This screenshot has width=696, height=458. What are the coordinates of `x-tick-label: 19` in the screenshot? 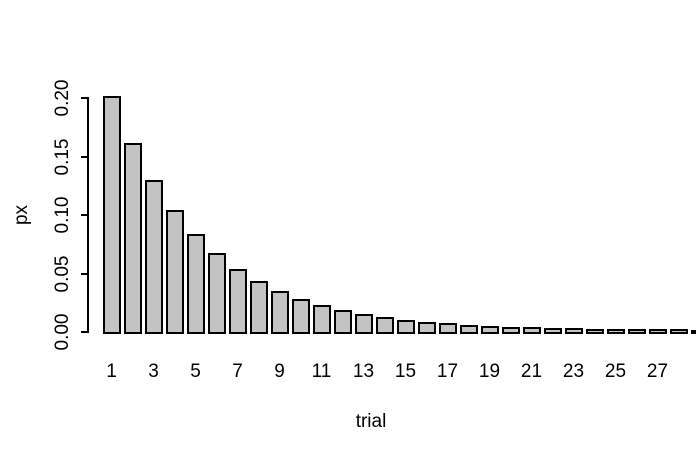 It's located at (489, 371).